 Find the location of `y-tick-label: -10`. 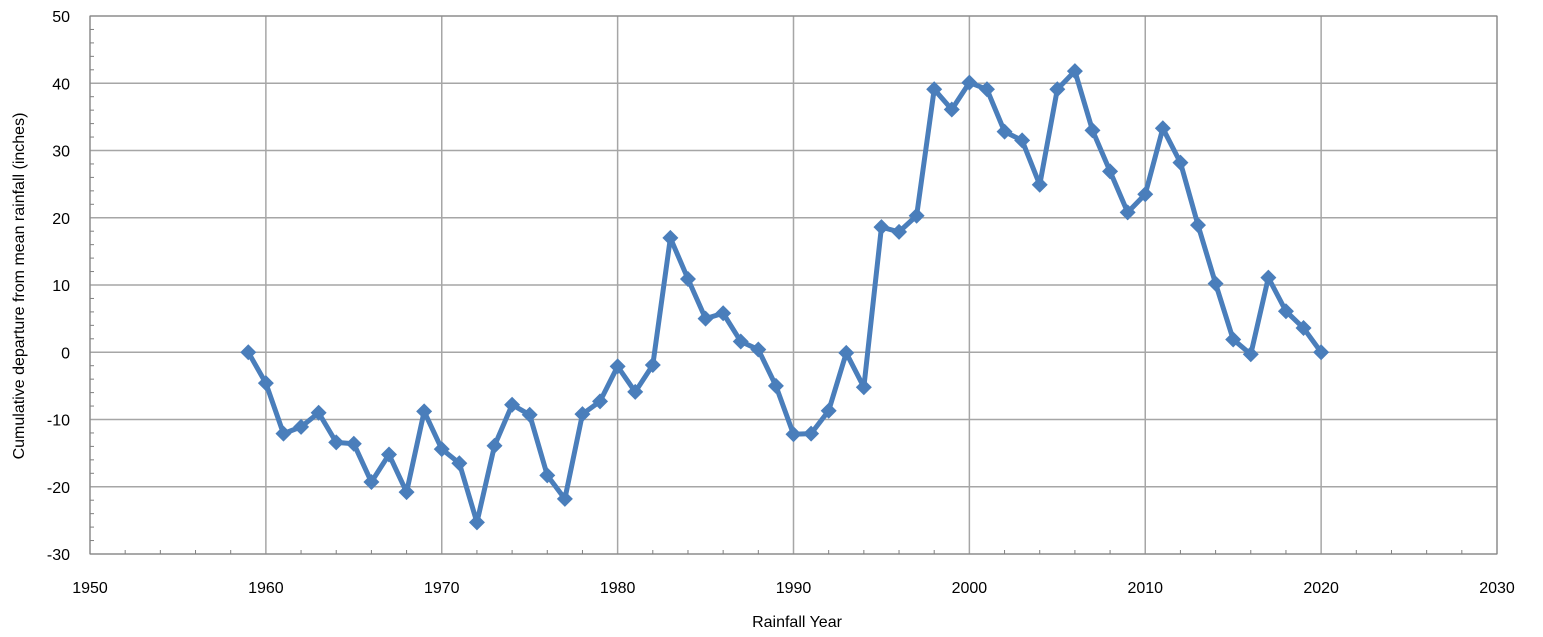

y-tick-label: -10 is located at coordinates (58, 421).